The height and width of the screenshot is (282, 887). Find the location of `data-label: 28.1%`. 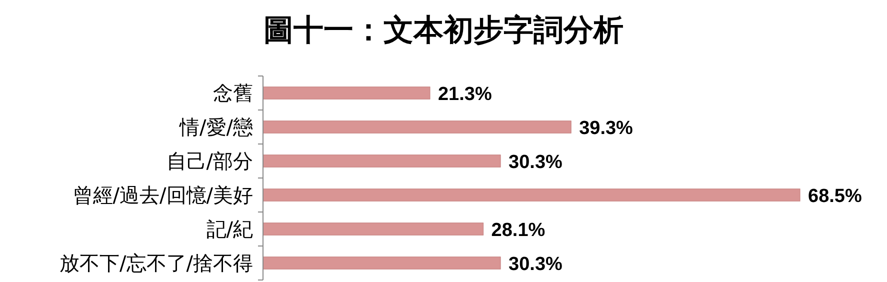

data-label: 28.1% is located at coordinates (518, 230).